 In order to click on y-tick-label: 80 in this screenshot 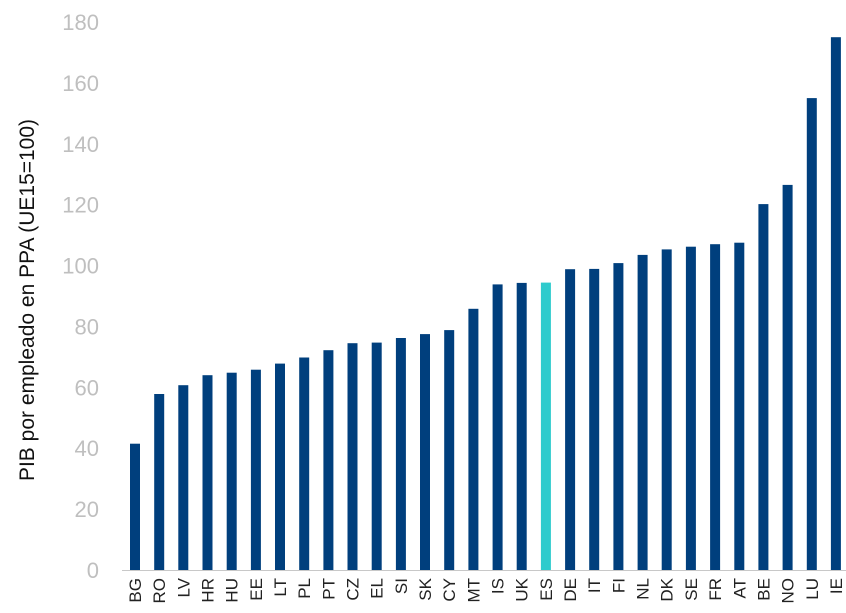, I will do `click(87, 326)`.